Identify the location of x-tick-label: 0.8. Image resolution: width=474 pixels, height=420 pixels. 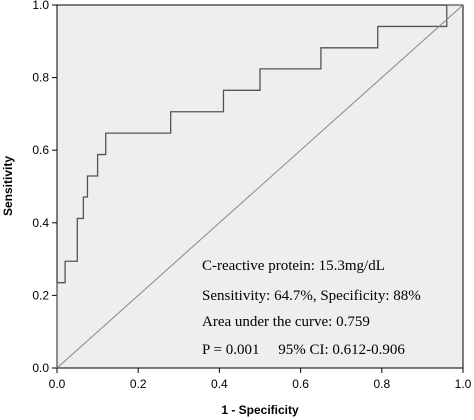
(381, 384).